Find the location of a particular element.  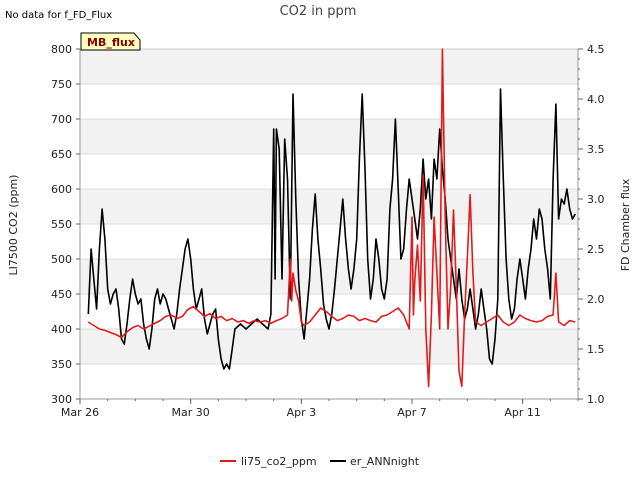

no-data-note: No data for f_FD_Flux is located at coordinates (58, 15).